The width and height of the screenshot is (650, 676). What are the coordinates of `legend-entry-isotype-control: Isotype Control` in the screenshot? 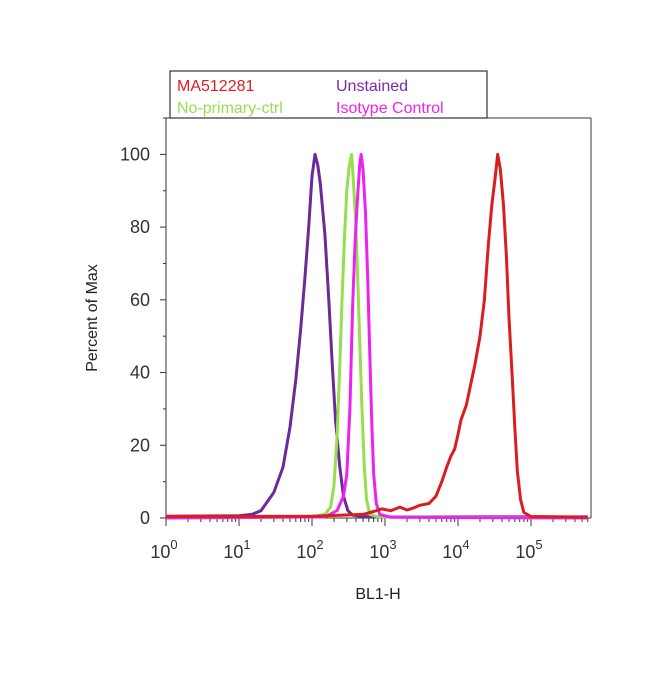 It's located at (390, 108).